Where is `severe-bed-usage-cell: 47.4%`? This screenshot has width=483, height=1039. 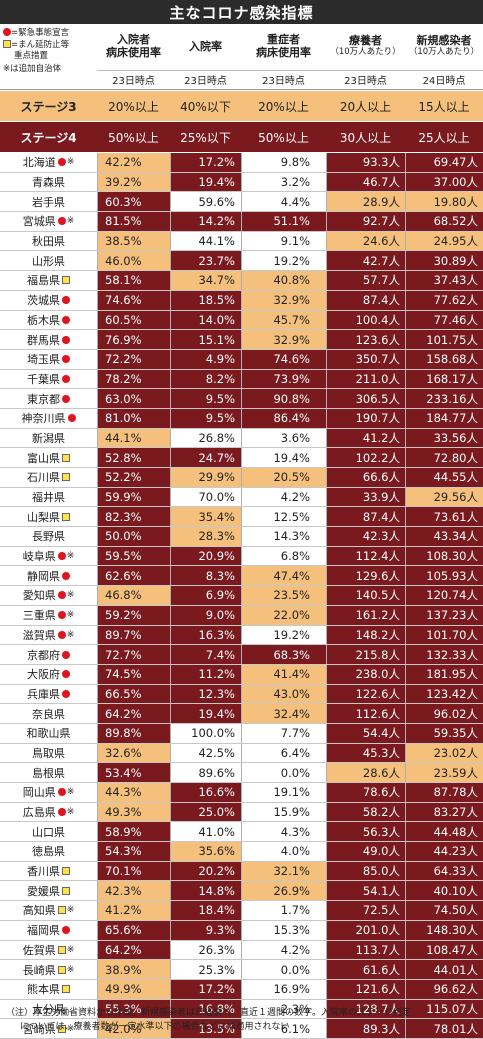
severe-bed-usage-cell: 47.4% is located at coordinates (283, 576).